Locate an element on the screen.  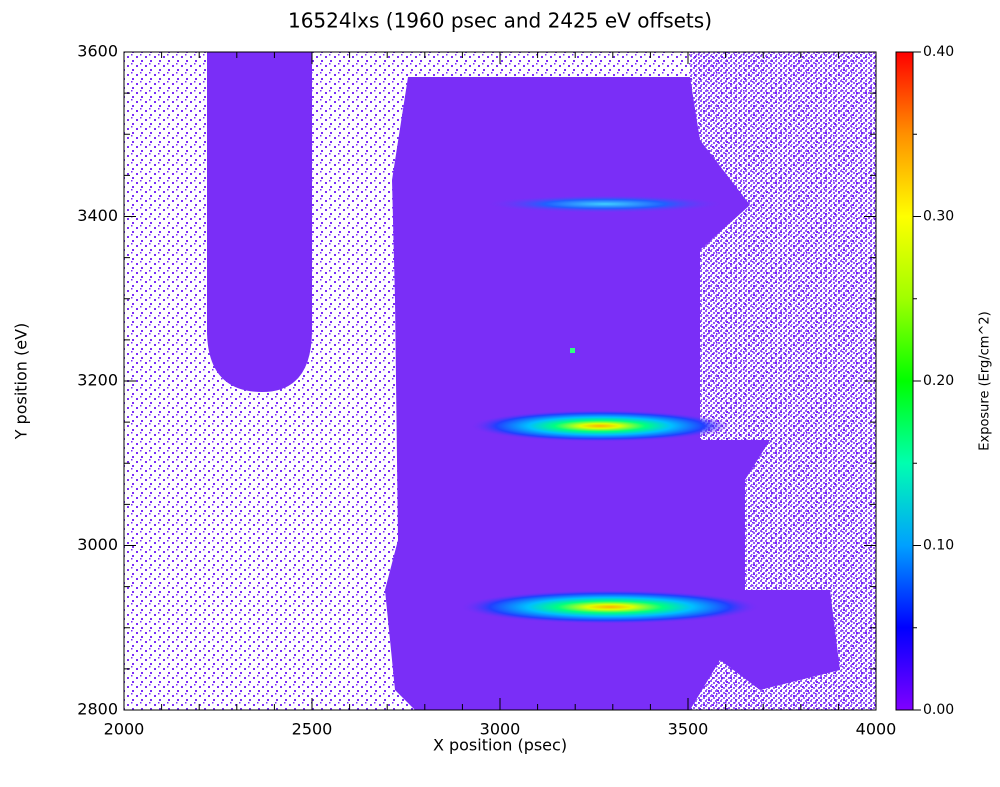
colorbar-tick-label: 0.10 is located at coordinates (938, 546).